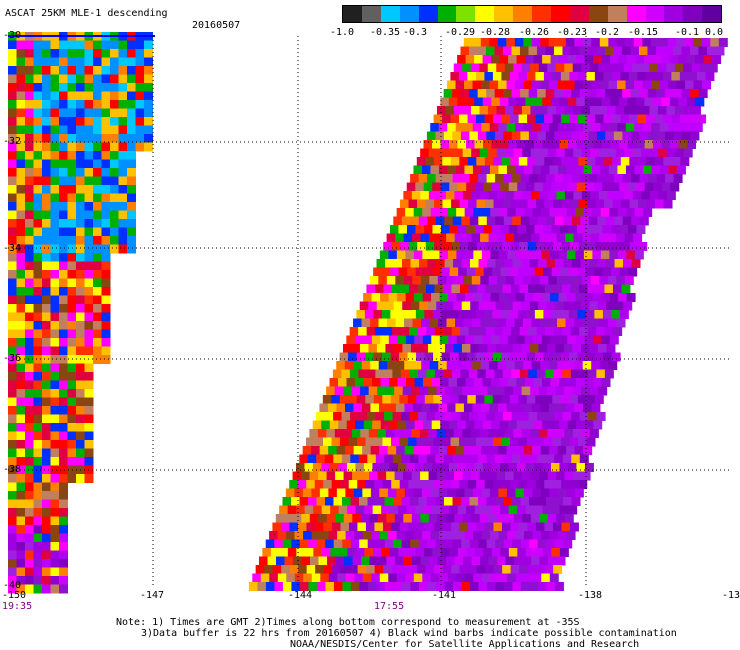 Image resolution: width=740 pixels, height=650 pixels. What do you see at coordinates (731, 595) in the screenshot?
I see `lon-label: -135` at bounding box center [731, 595].